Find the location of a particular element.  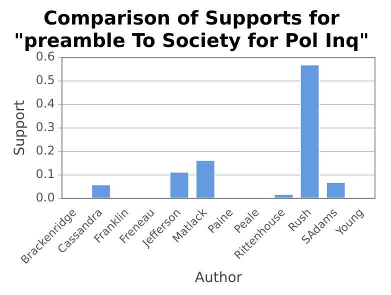

y-tick-label: 0.0 is located at coordinates (45, 197).